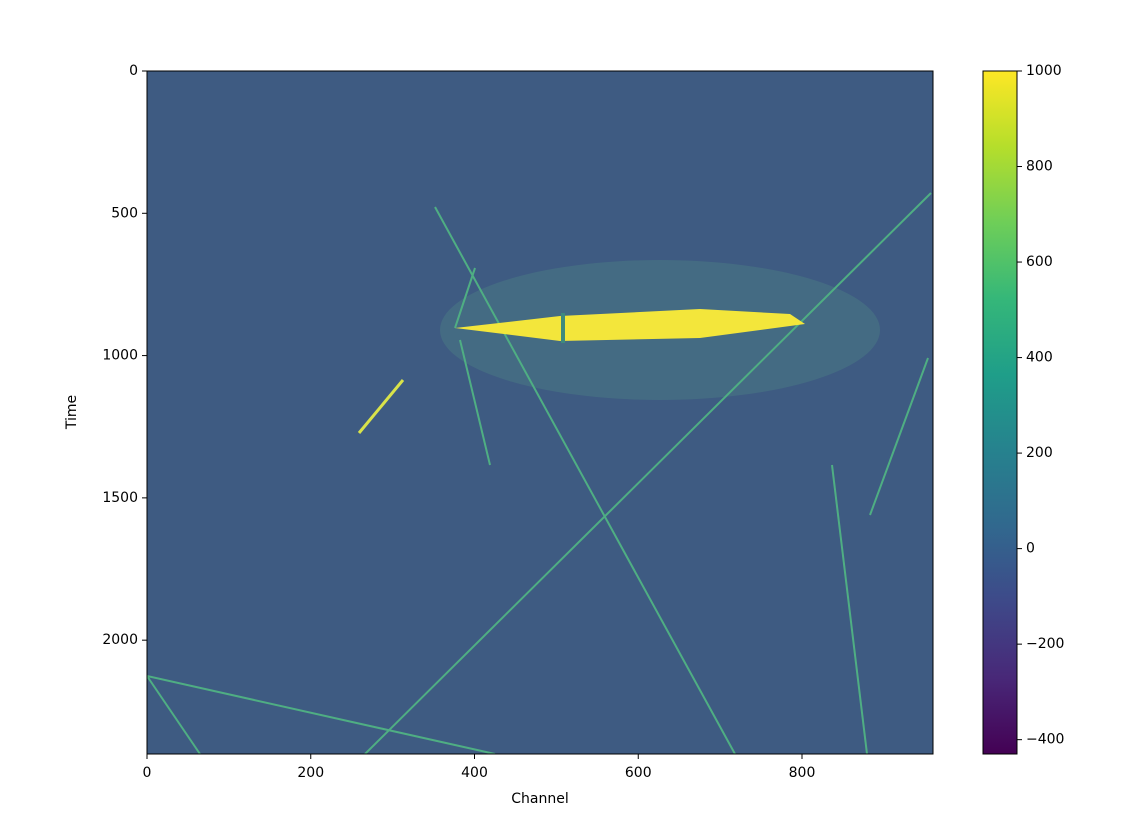 This screenshot has height=828, width=1130. I want to click on y-tick-label: 0, so click(133, 71).